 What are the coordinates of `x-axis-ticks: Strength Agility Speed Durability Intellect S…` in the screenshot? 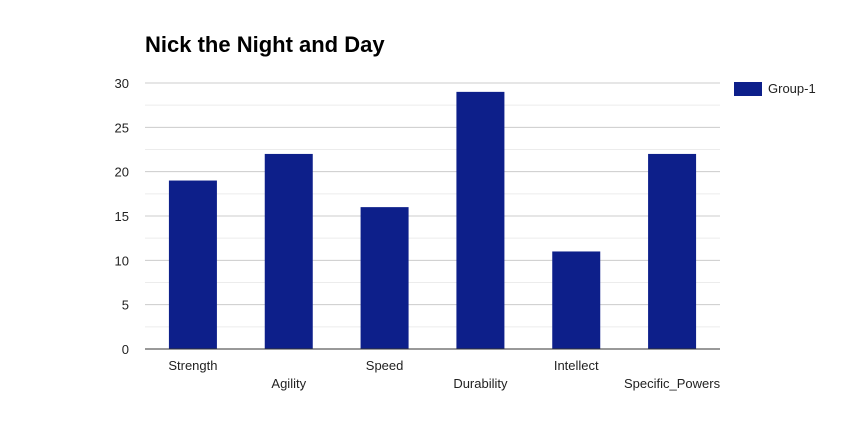 It's located at (444, 374).